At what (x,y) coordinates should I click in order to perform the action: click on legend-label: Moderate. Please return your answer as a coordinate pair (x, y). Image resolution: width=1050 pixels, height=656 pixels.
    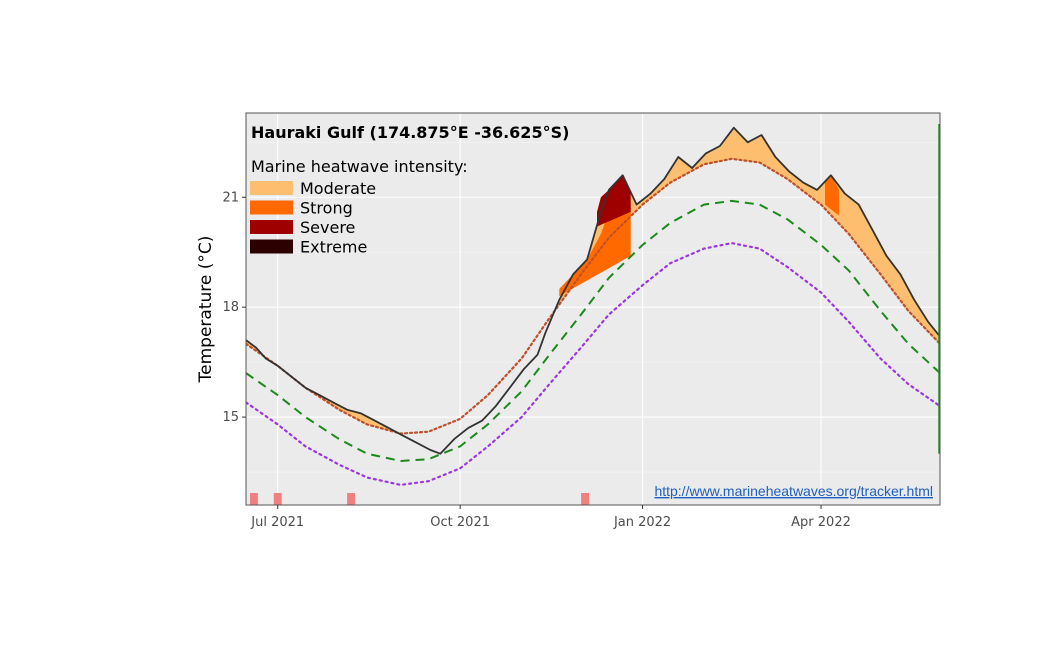
    Looking at the image, I should click on (338, 188).